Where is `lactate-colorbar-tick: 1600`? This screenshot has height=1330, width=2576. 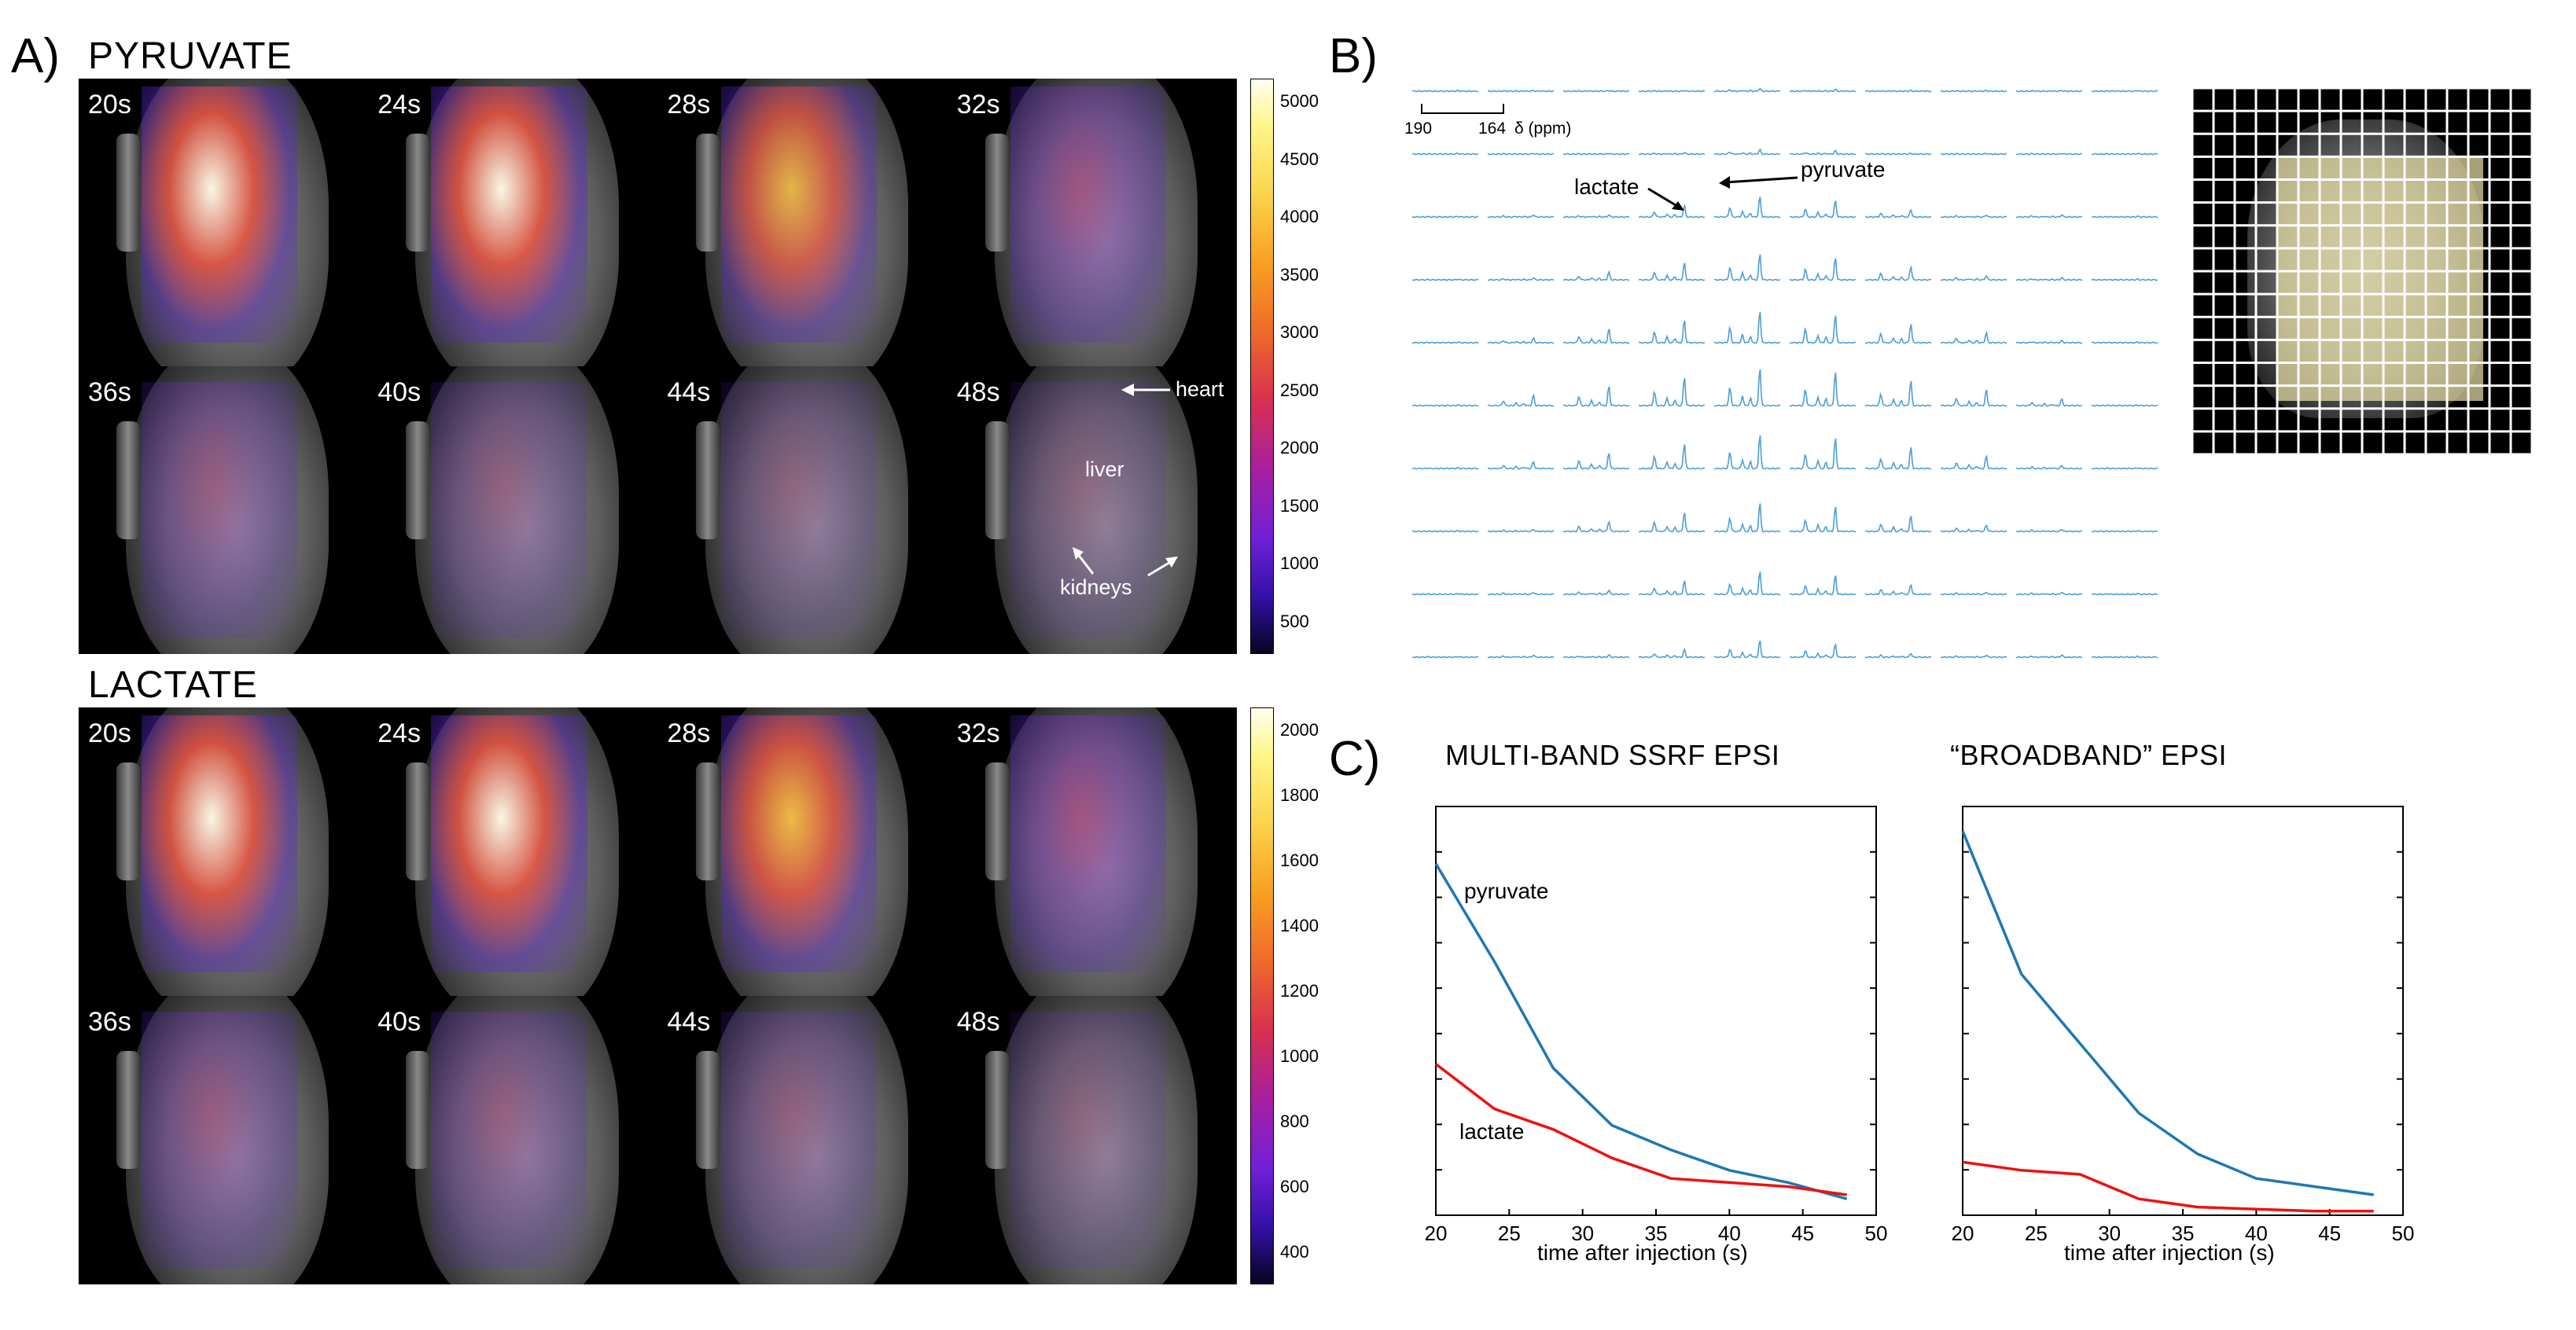 lactate-colorbar-tick: 1600 is located at coordinates (1300, 860).